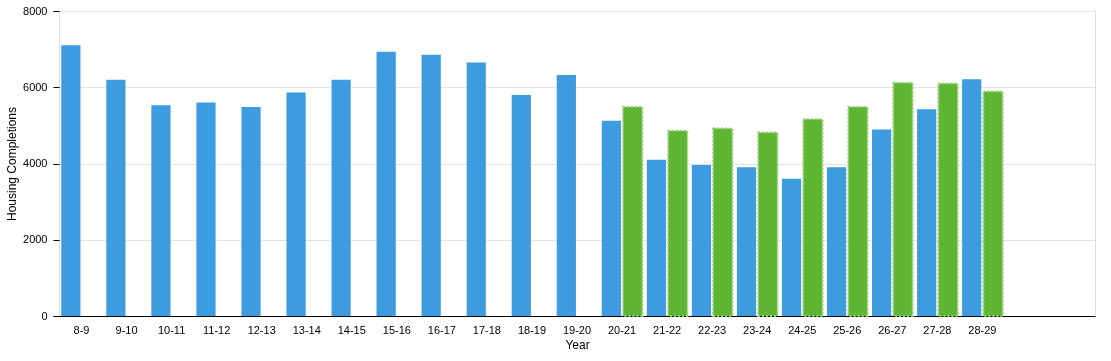  I want to click on y-tick-label: 4000, so click(35, 163).